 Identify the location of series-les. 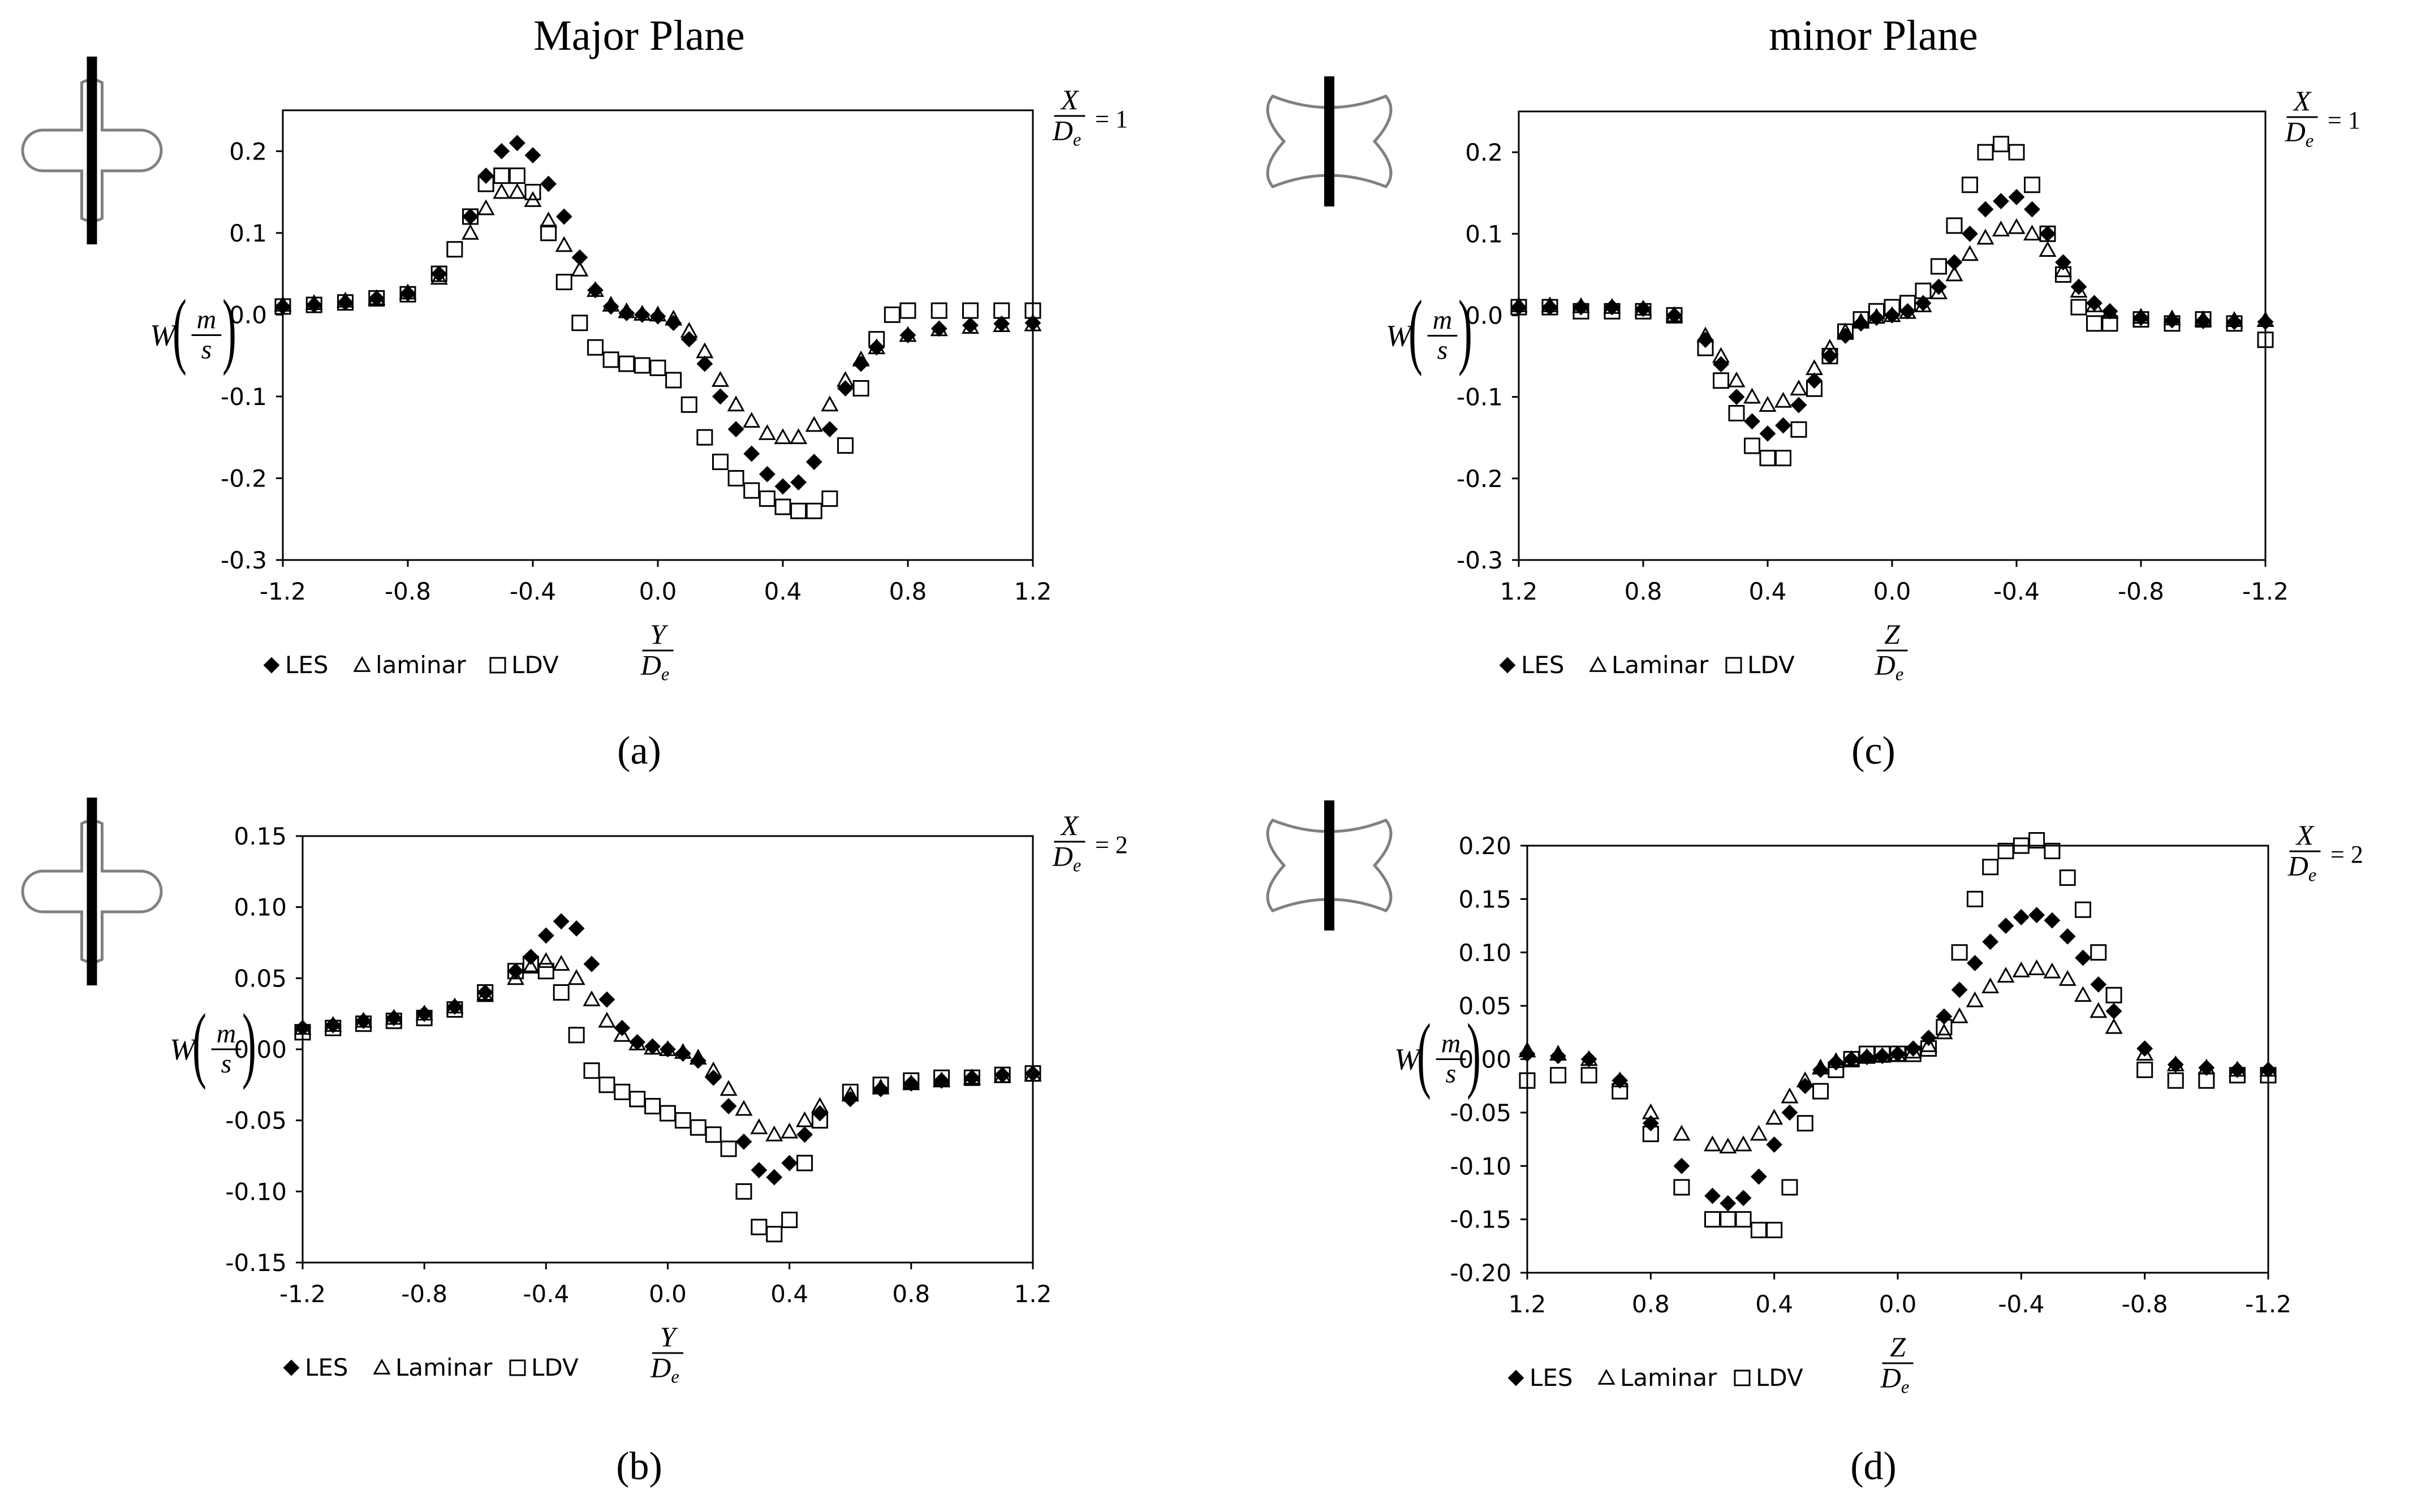
(1892, 315).